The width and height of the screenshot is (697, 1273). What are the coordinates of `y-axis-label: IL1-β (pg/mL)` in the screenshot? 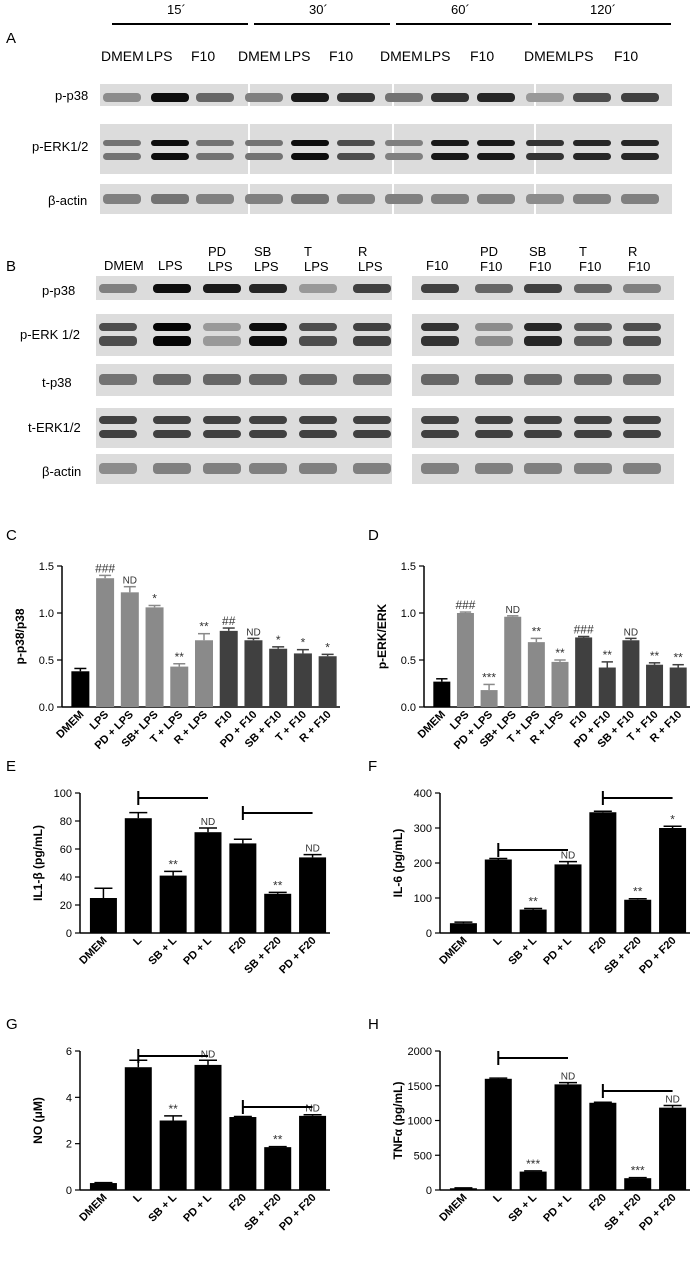 It's located at (38, 863).